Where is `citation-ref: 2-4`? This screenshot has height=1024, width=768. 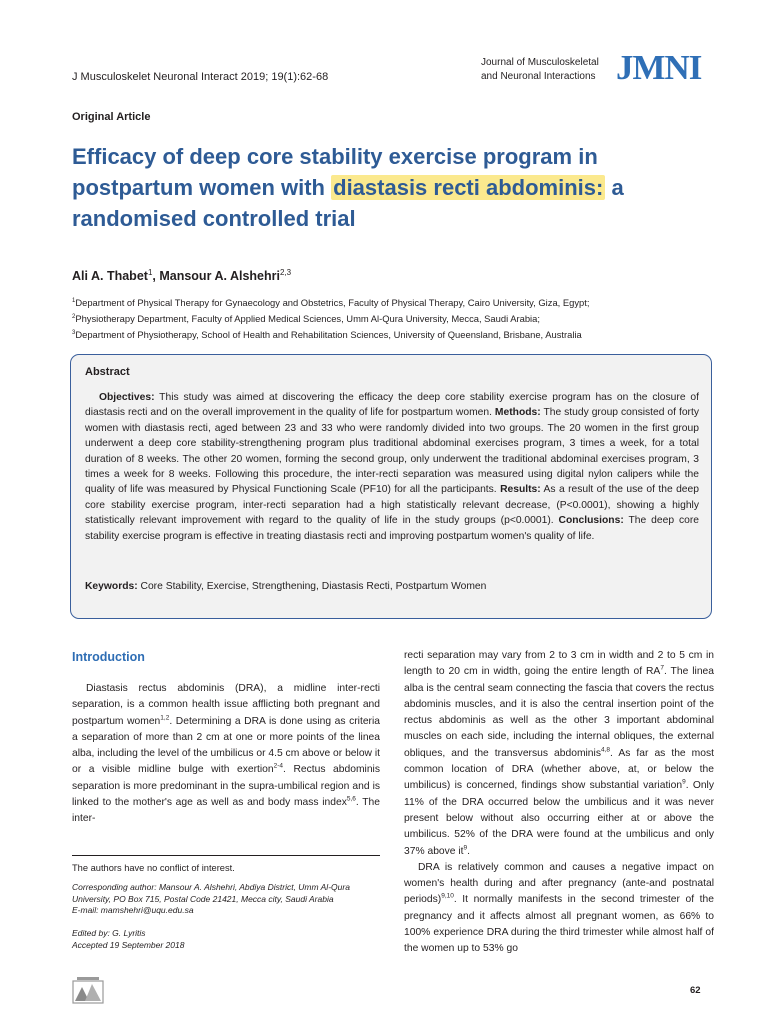
citation-ref: 2-4 is located at coordinates (278, 767).